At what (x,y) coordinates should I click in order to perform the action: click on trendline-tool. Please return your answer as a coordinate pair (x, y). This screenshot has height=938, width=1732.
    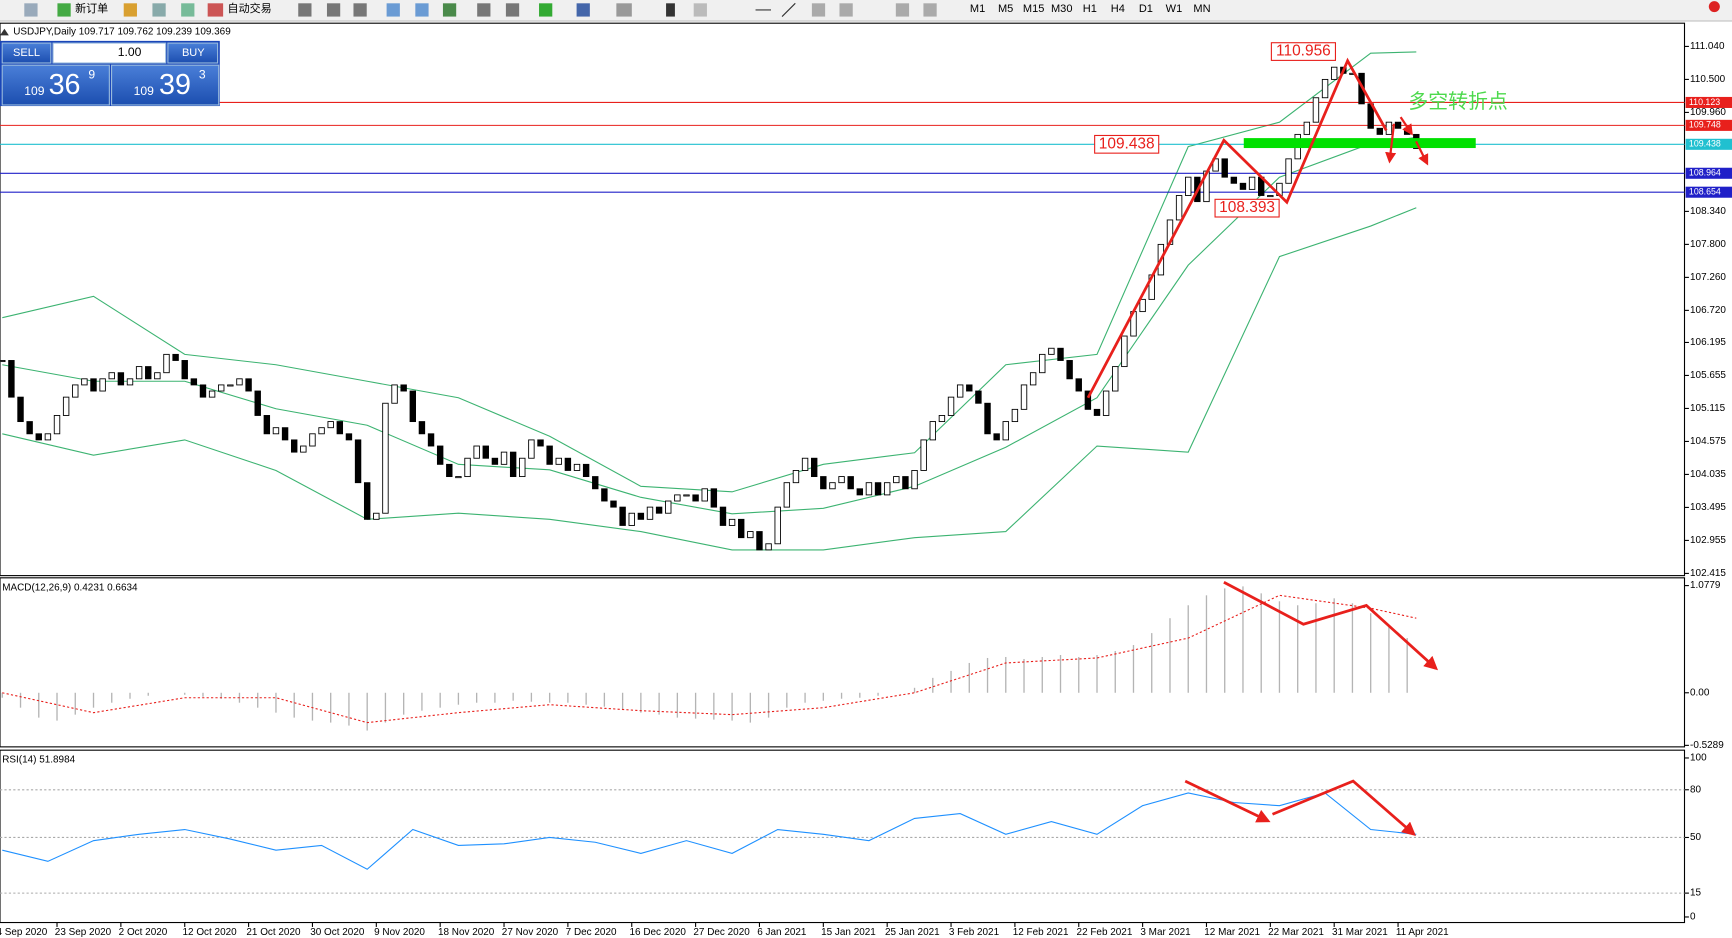
    Looking at the image, I should click on (788, 9).